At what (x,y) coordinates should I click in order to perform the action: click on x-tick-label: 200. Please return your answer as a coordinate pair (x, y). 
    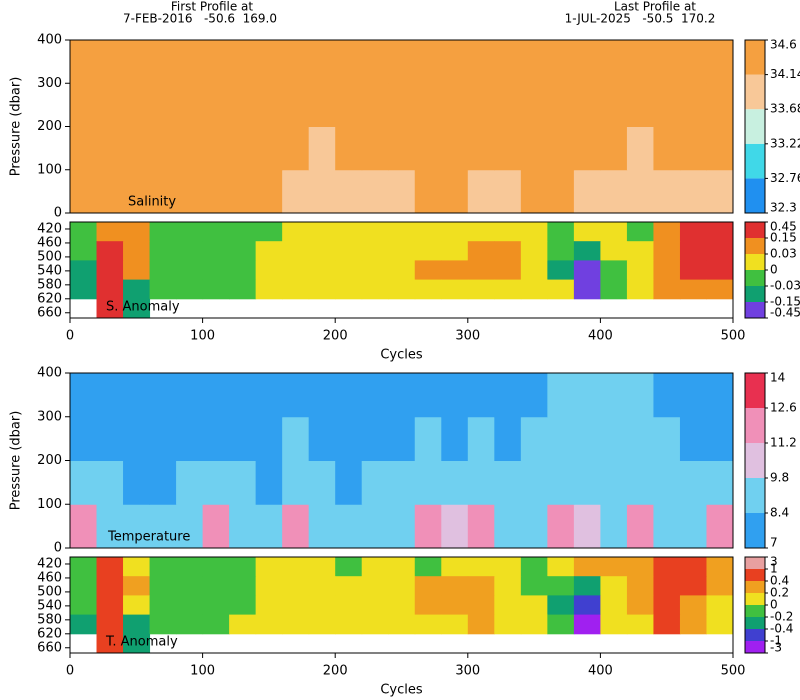
    Looking at the image, I should click on (335, 671).